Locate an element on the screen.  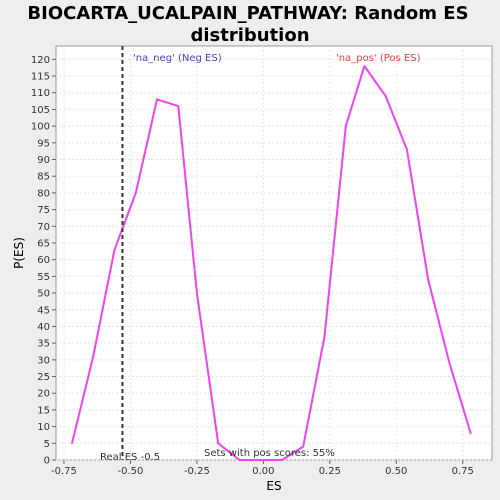
pos-es-label: 'na_pos' (Pos ES) is located at coordinates (378, 58).